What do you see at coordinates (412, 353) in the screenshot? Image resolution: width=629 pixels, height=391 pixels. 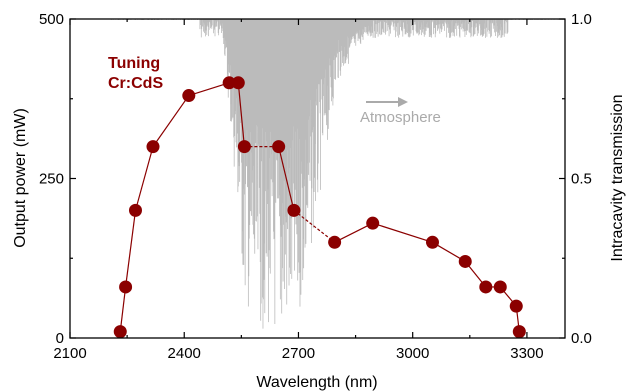 I see `x-tick-label: 3000` at bounding box center [412, 353].